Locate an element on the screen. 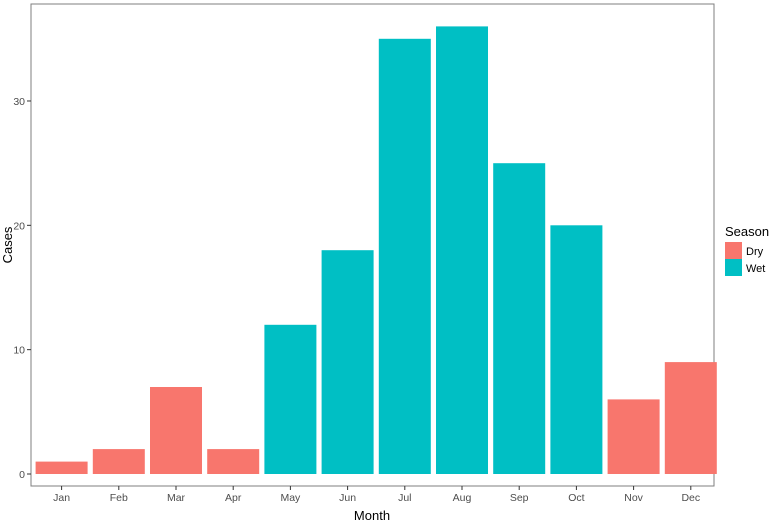  y-tick-label: 20 is located at coordinates (19, 226).